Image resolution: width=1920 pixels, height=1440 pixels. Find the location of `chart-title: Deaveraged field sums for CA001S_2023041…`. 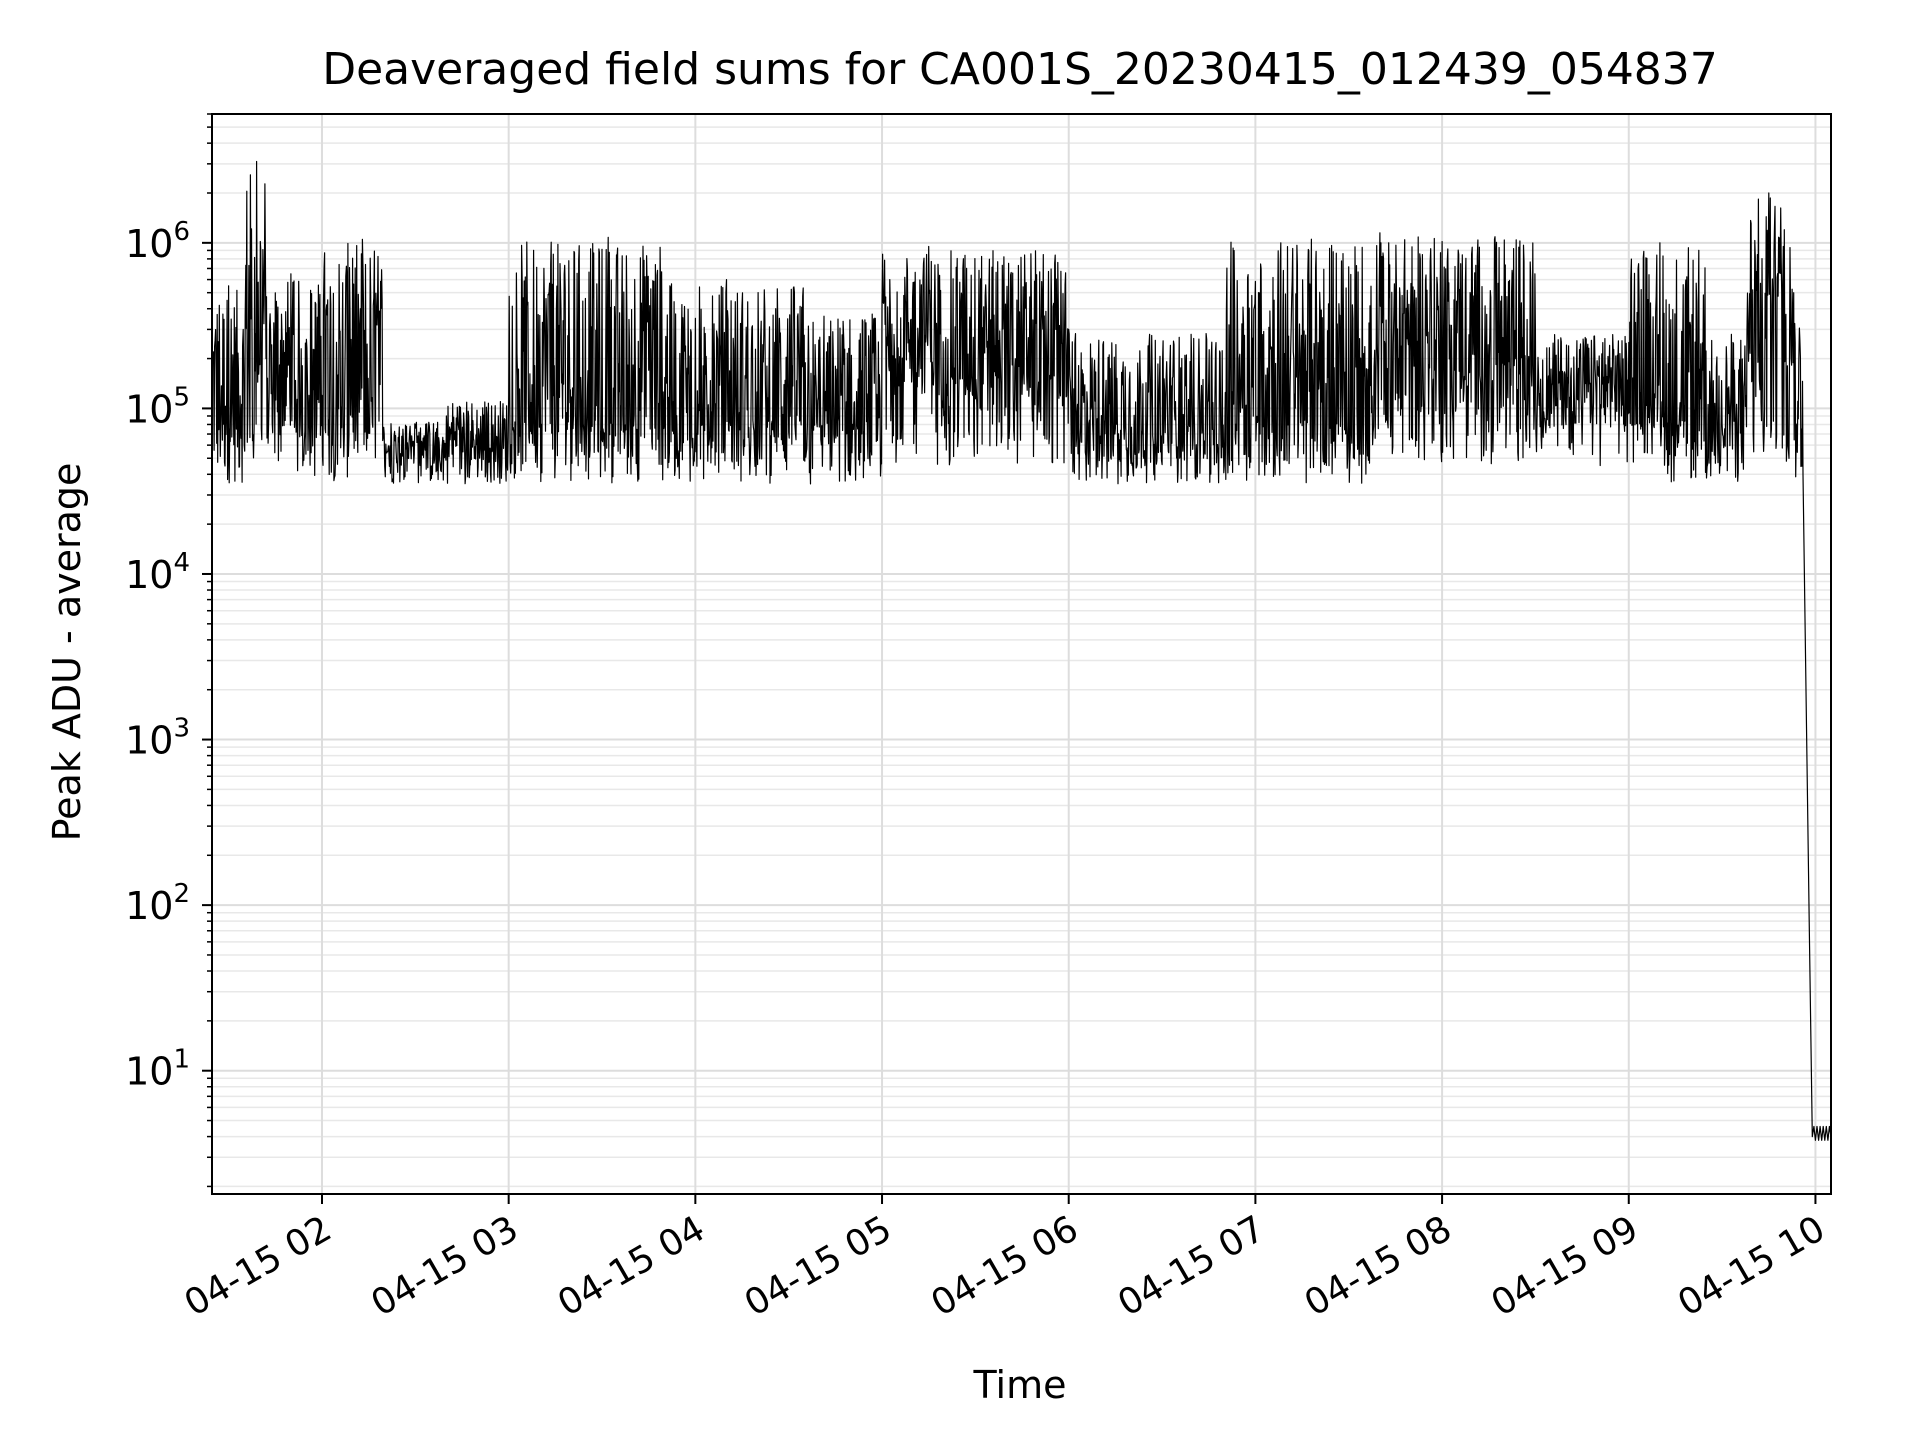

chart-title: Deaveraged field sums for CA001S_2023041… is located at coordinates (1020, 69).